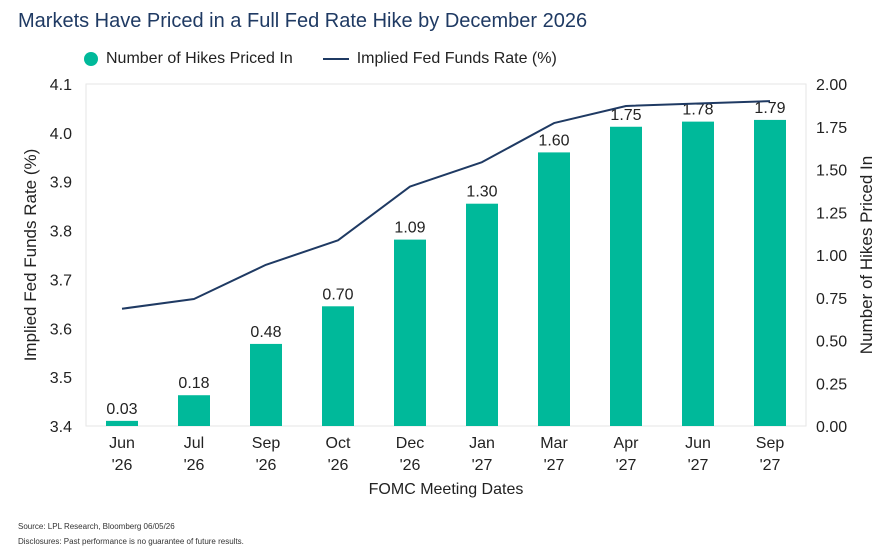  I want to click on y-left-axis-title: Implied Fed Funds Rate (%), so click(30, 255).